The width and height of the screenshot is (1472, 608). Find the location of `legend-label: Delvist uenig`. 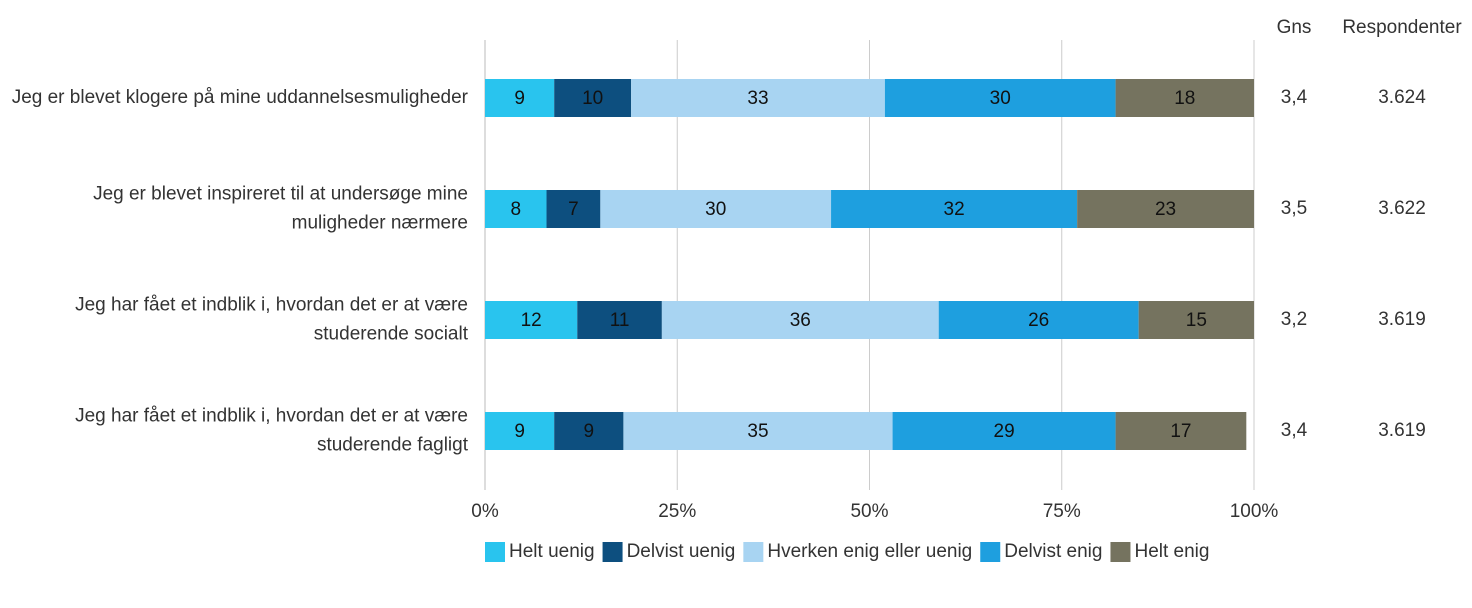

legend-label: Delvist uenig is located at coordinates (681, 551).